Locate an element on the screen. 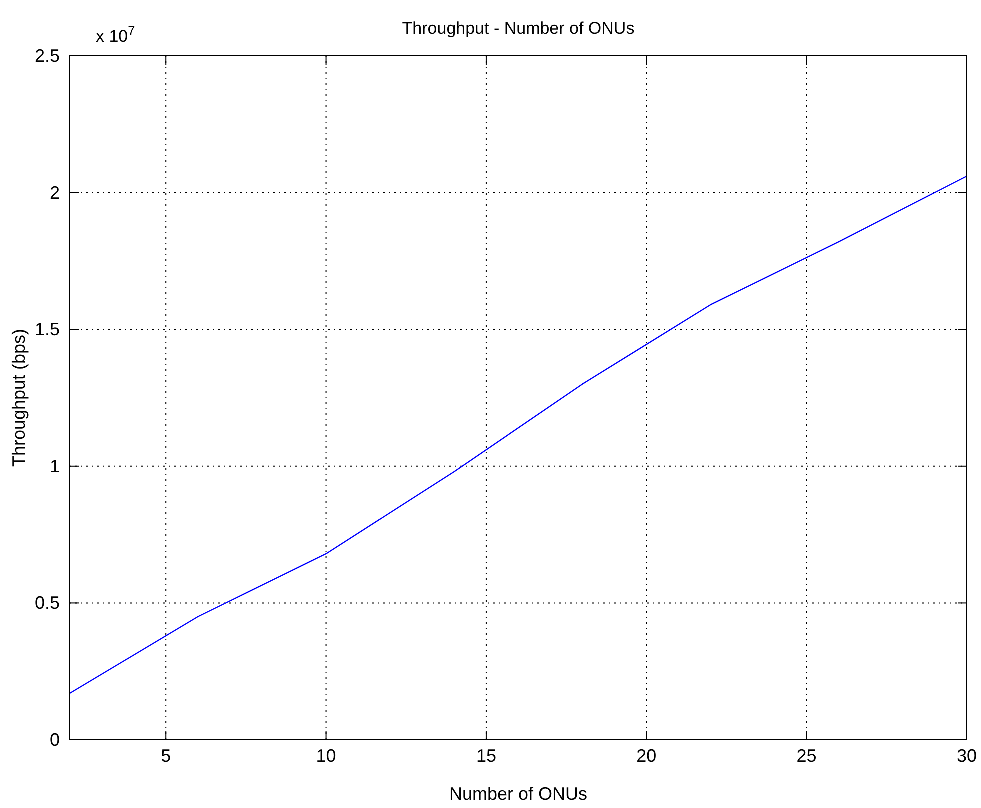 This screenshot has height=808, width=981. x-tick-label: 30 is located at coordinates (967, 756).